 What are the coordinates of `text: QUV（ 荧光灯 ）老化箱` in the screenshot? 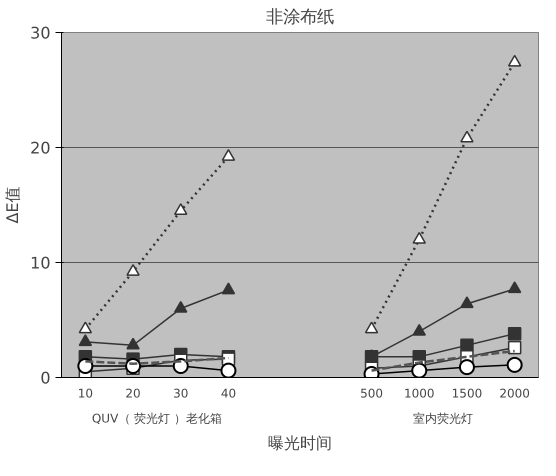 It's located at (157, 419).